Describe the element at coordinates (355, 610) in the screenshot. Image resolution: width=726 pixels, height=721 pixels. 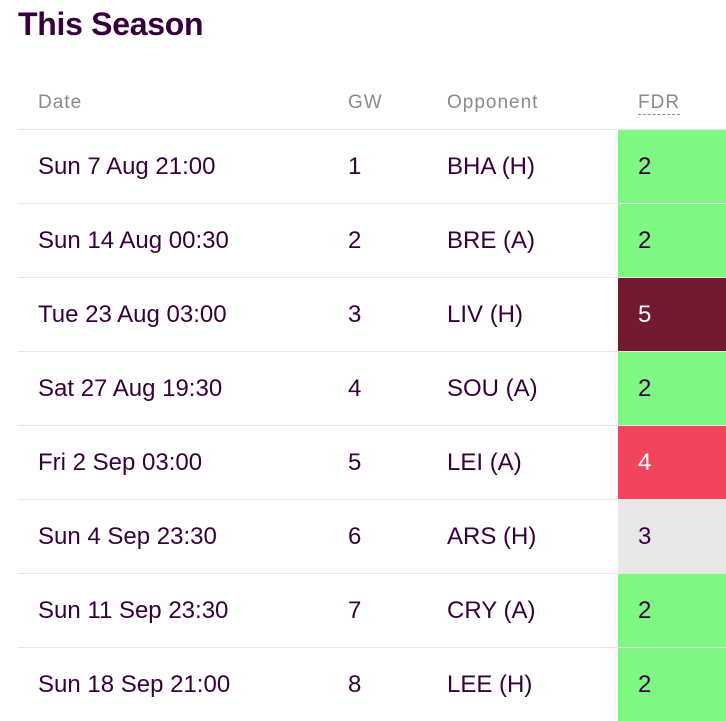
I see `fixture-gw: 7` at that location.